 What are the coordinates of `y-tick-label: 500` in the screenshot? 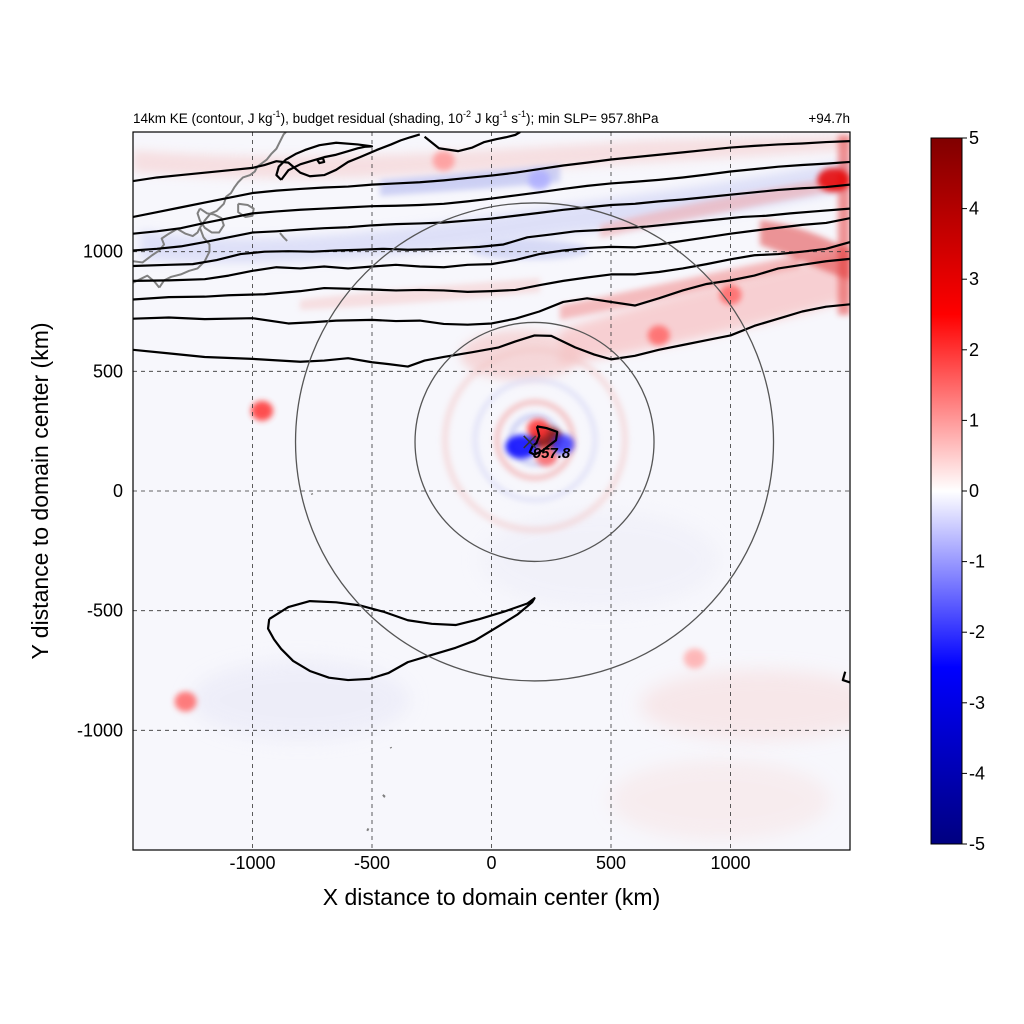 It's located at (108, 371).